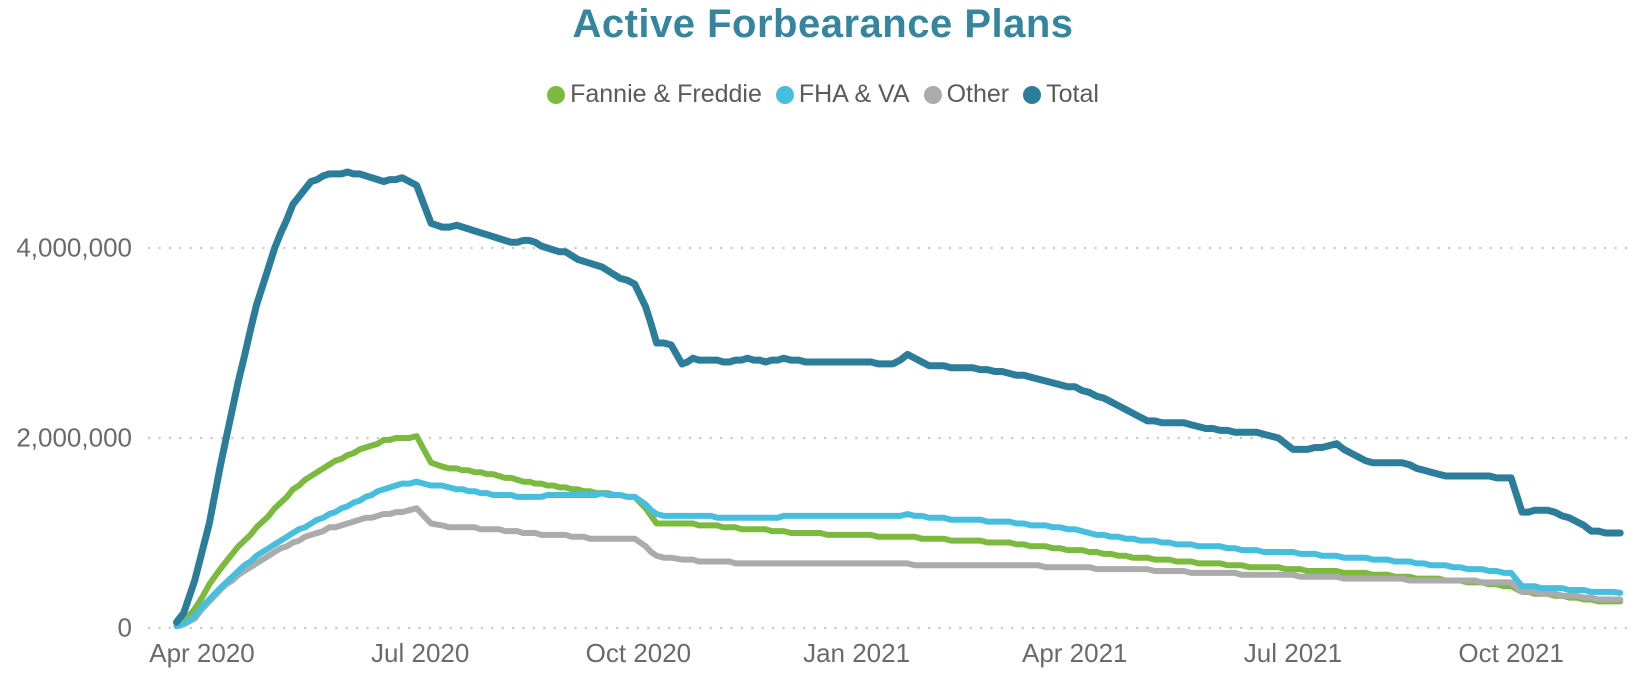 The width and height of the screenshot is (1646, 688). I want to click on legend-item-other: Other, so click(966, 94).